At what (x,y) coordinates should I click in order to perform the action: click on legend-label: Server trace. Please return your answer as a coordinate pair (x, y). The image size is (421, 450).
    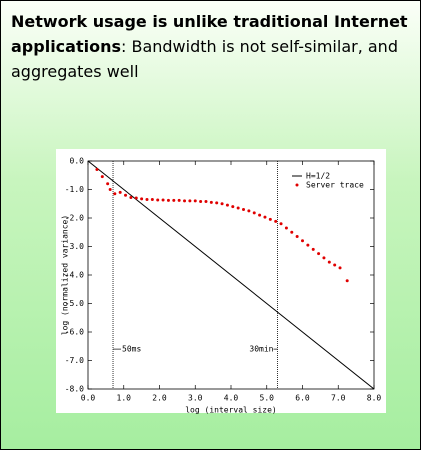
    Looking at the image, I should click on (335, 185).